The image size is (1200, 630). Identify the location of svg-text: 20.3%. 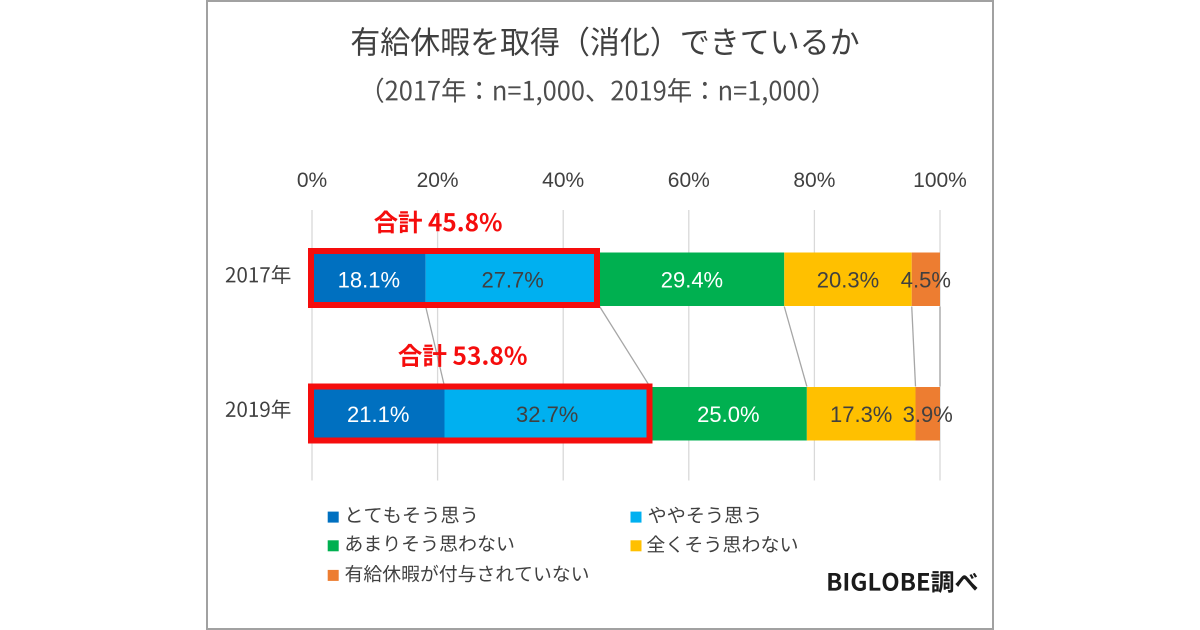
(848, 280).